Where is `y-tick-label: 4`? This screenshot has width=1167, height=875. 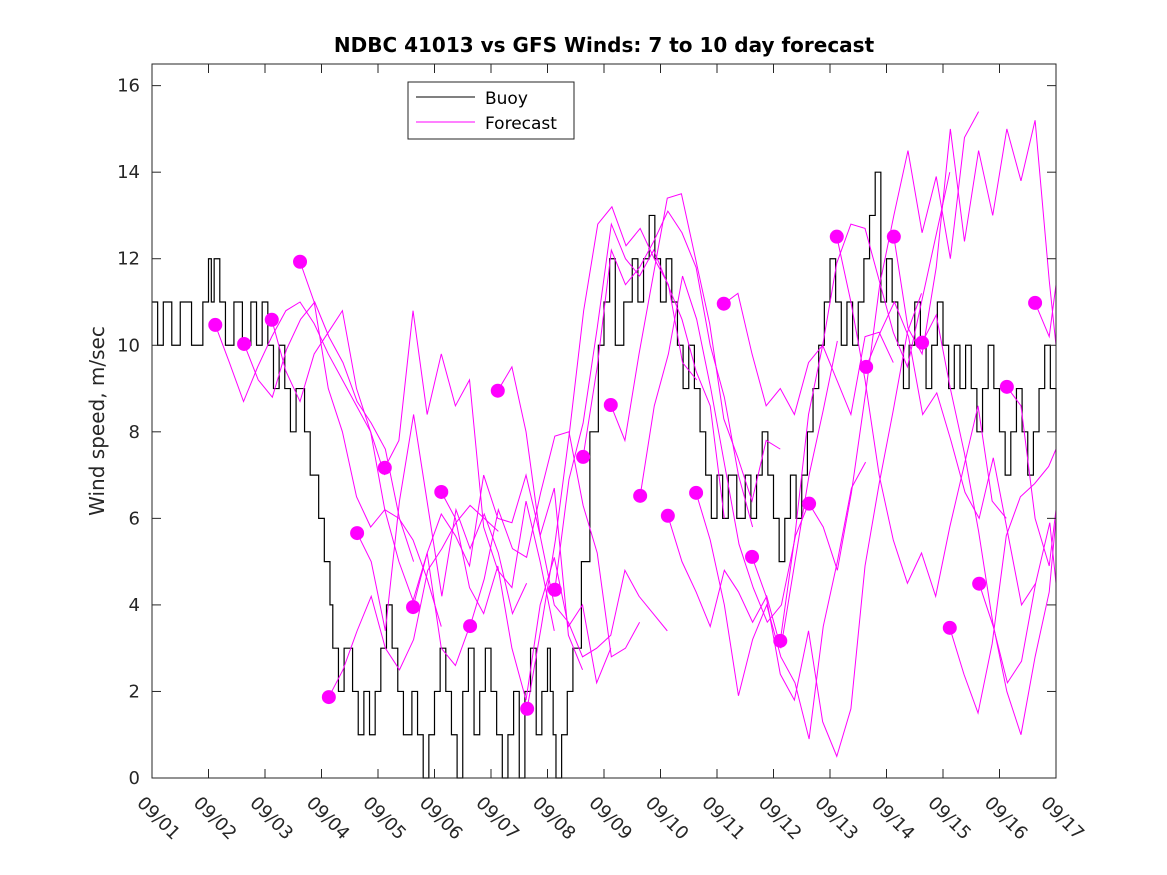 y-tick-label: 4 is located at coordinates (134, 605).